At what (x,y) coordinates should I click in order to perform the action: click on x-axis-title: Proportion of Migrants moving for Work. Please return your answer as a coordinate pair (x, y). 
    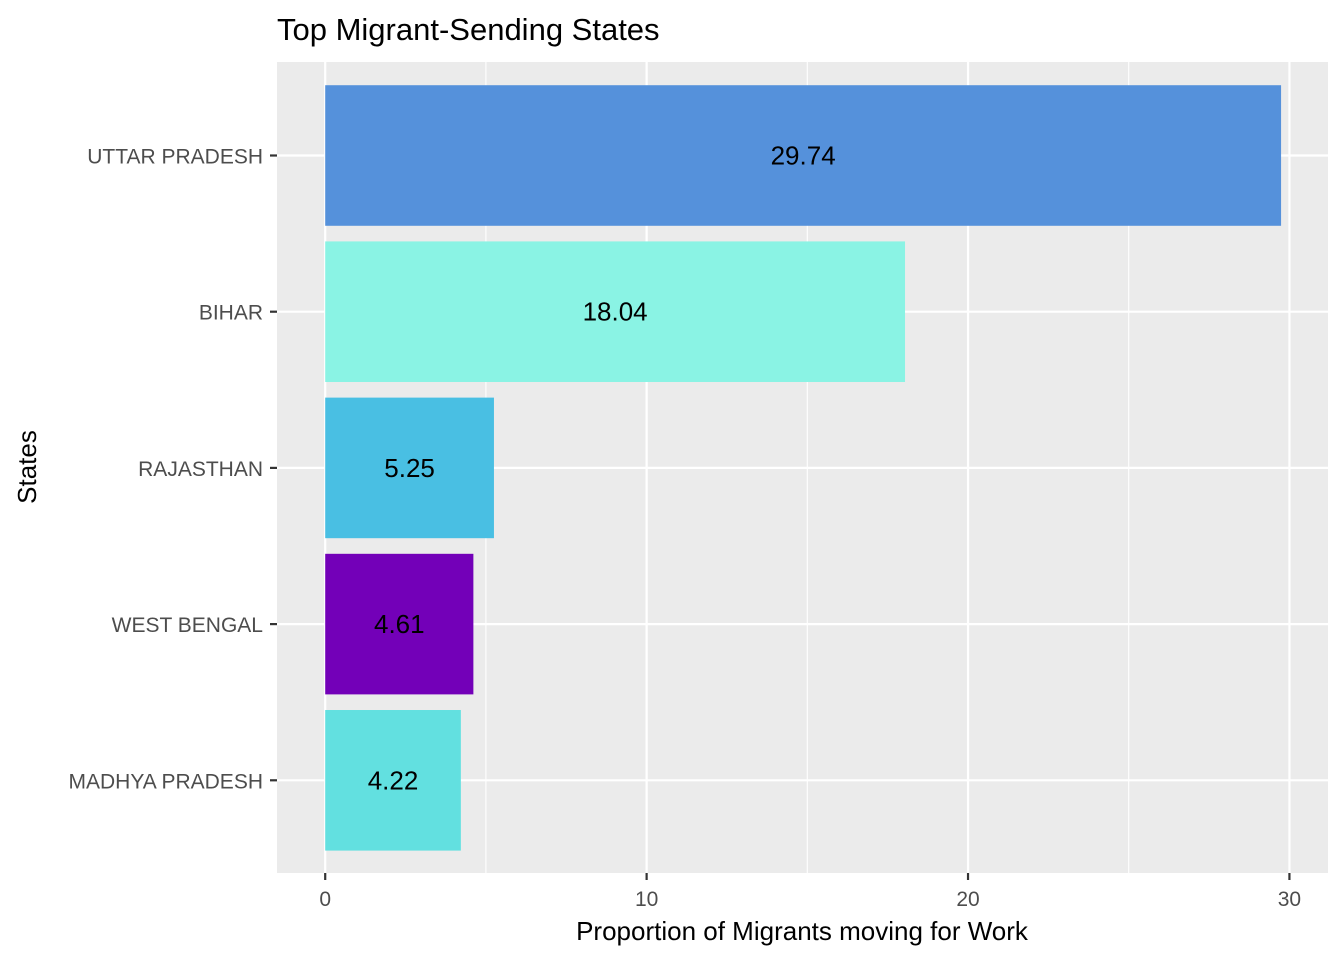
    Looking at the image, I should click on (802, 931).